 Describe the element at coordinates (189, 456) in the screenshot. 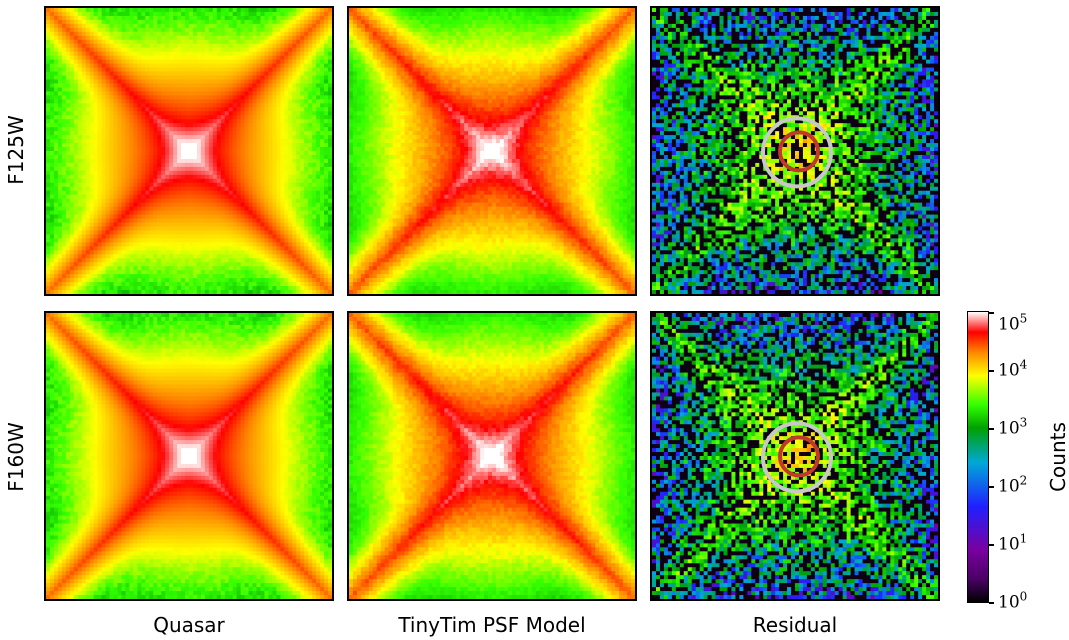

I see `panel-f160w-quasar` at that location.